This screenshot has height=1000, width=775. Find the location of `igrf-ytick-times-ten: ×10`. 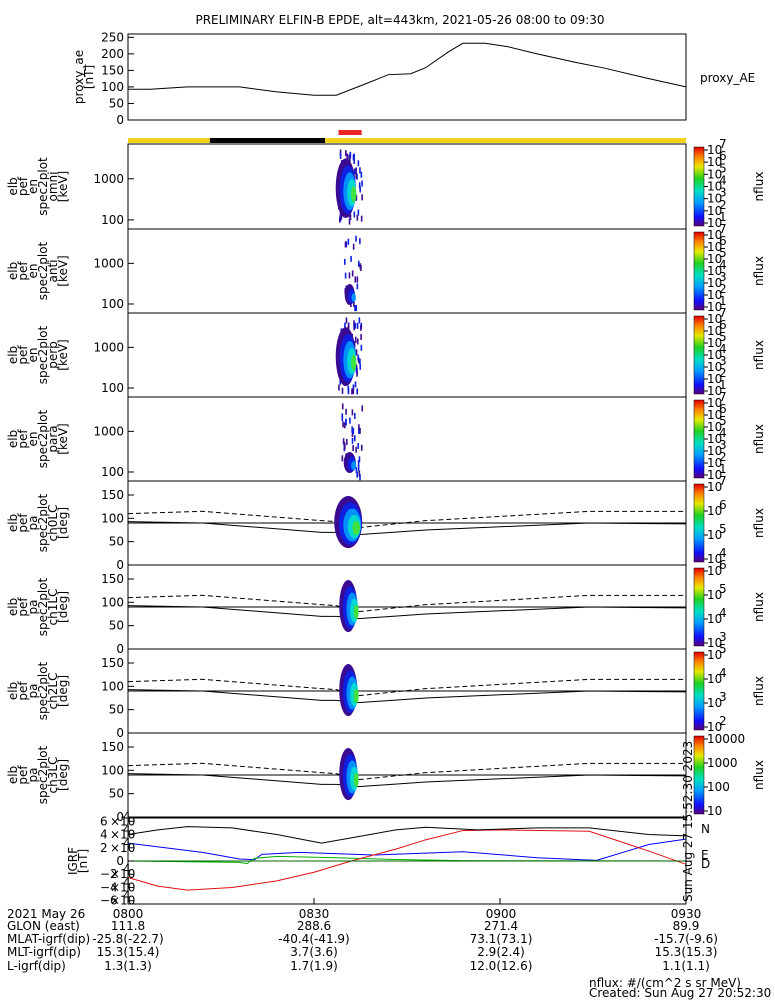

igrf-ytick-times-ten: ×10 is located at coordinates (122, 848).